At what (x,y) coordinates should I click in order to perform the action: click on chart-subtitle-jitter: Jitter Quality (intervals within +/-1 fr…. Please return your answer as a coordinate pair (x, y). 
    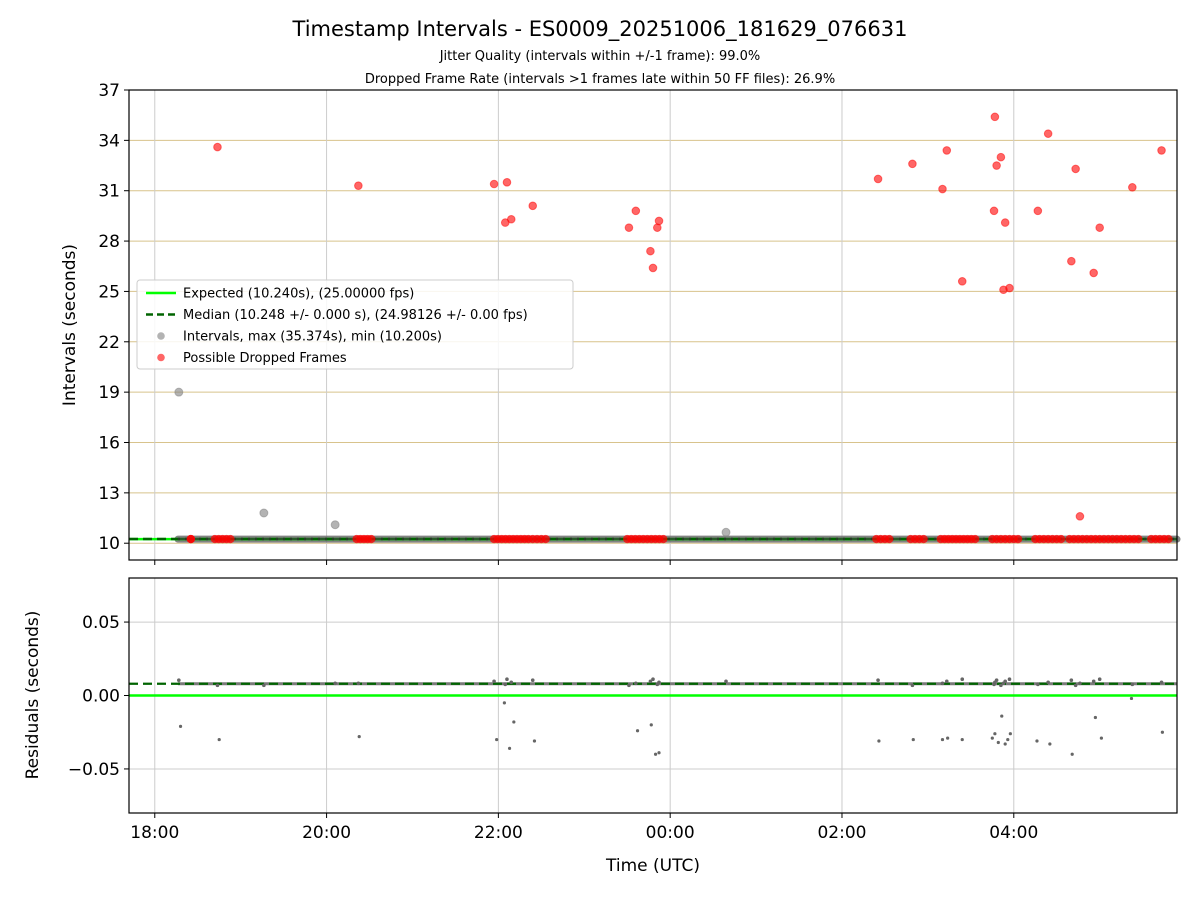
    Looking at the image, I should click on (600, 56).